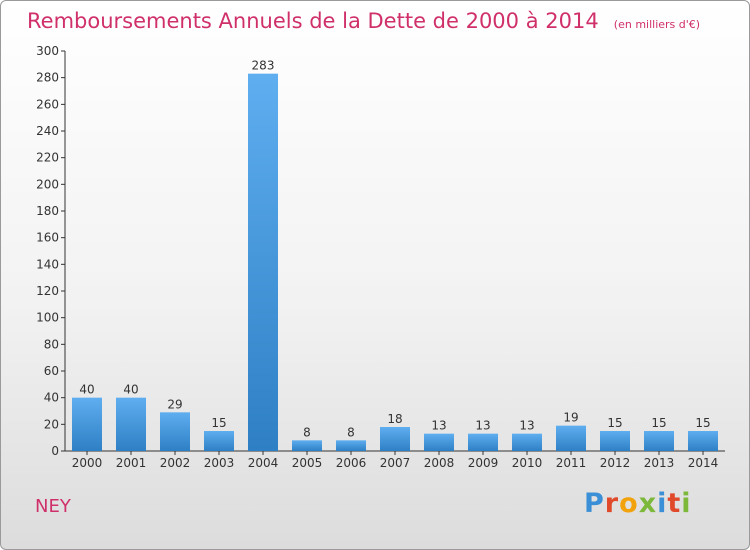 This screenshot has width=750, height=550. What do you see at coordinates (51, 371) in the screenshot?
I see `y-tick-label: 60` at bounding box center [51, 371].